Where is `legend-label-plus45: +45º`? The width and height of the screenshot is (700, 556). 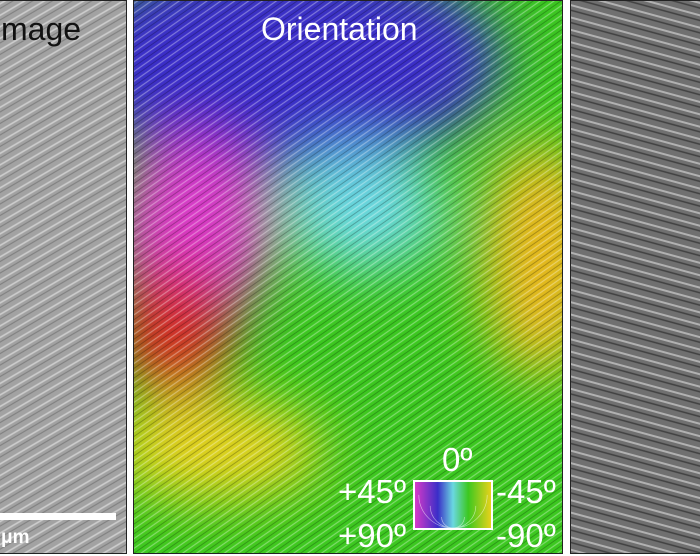 legend-label-plus45: +45º is located at coordinates (372, 491).